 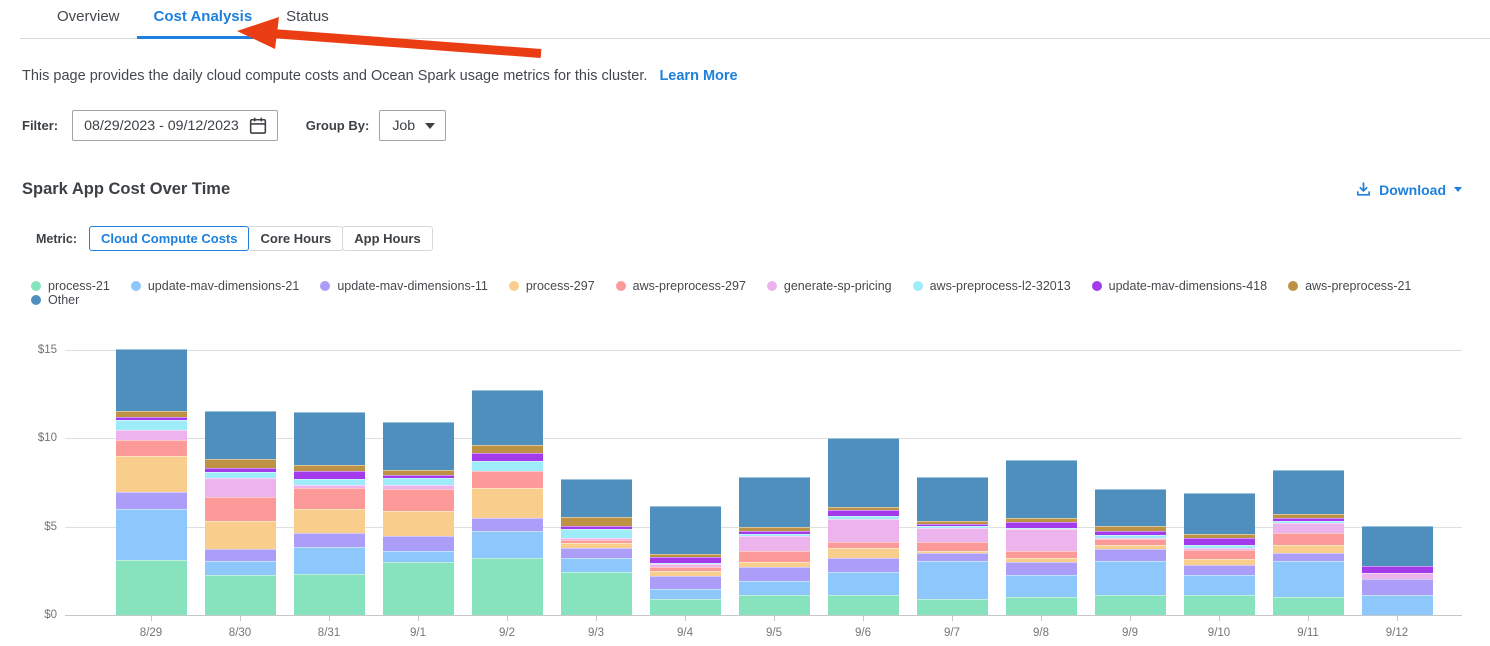 What do you see at coordinates (55, 300) in the screenshot?
I see `legend-item-other: Other` at bounding box center [55, 300].